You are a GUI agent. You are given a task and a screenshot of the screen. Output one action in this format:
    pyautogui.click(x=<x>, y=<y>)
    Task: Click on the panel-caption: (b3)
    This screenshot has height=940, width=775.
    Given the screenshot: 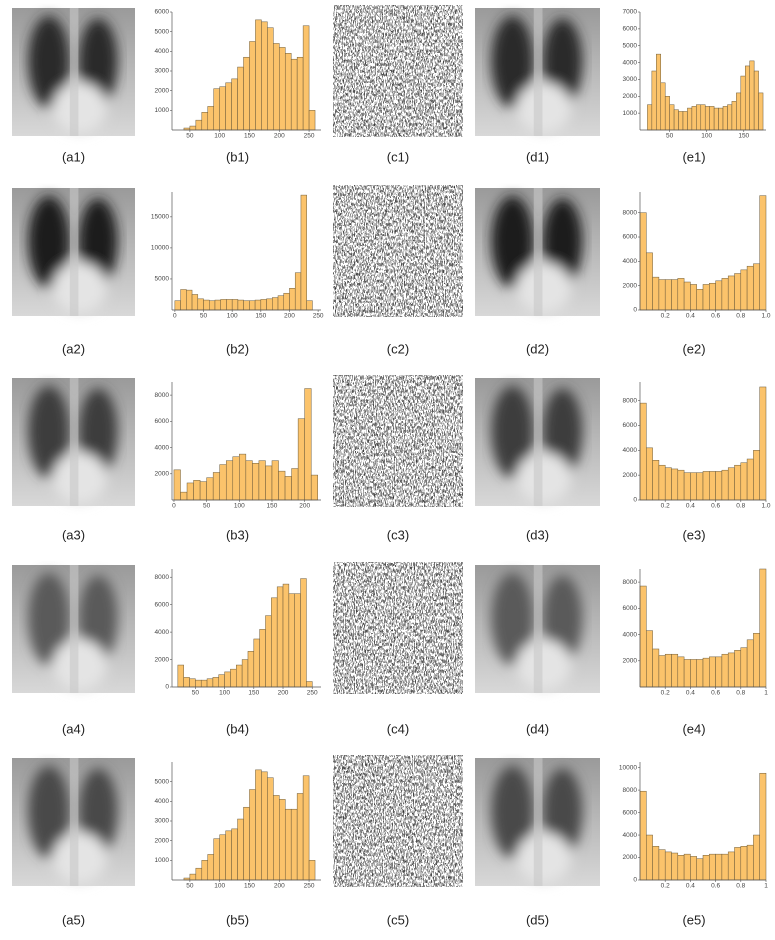 What is the action you would take?
    pyautogui.click(x=237, y=534)
    